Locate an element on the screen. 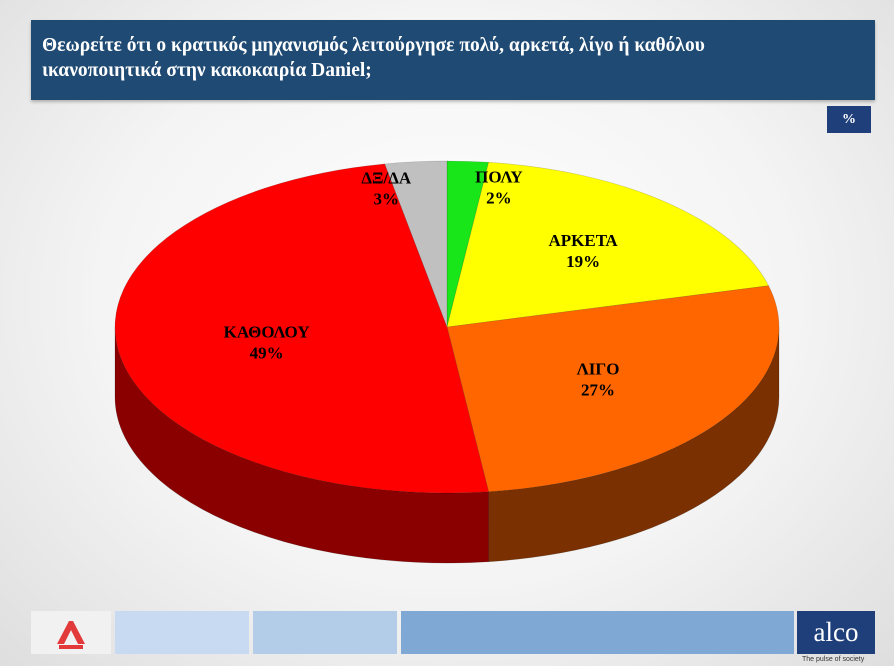  pie-slice-δξ-δα is located at coordinates (416, 244).